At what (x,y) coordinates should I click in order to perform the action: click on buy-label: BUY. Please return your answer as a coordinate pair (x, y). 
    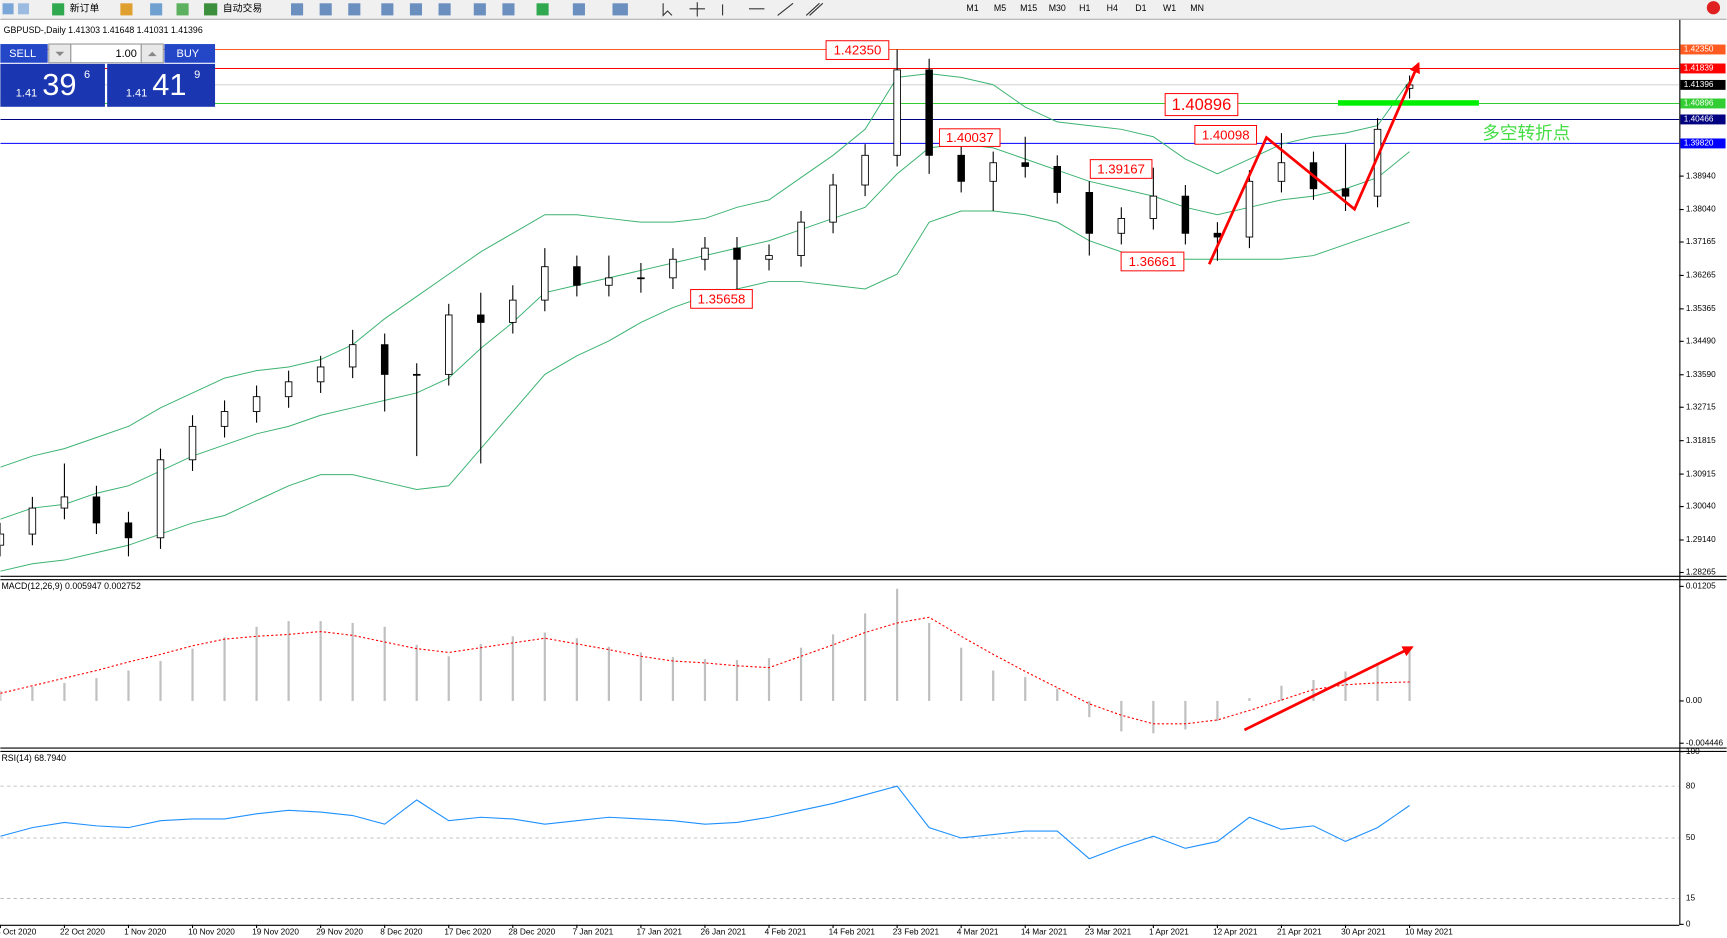
    Looking at the image, I should click on (188, 54).